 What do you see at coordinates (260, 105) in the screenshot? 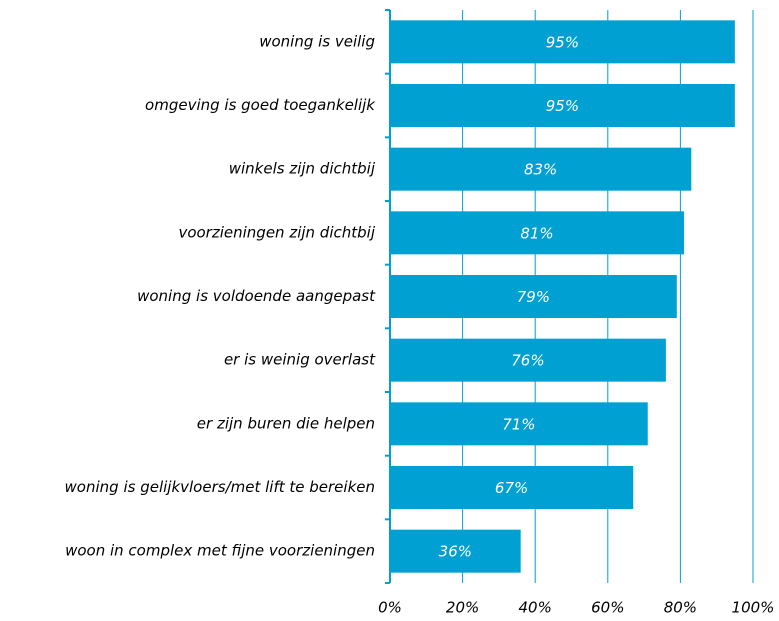
I see `y-tick-label: omgeving is goed toegankelijk` at bounding box center [260, 105].